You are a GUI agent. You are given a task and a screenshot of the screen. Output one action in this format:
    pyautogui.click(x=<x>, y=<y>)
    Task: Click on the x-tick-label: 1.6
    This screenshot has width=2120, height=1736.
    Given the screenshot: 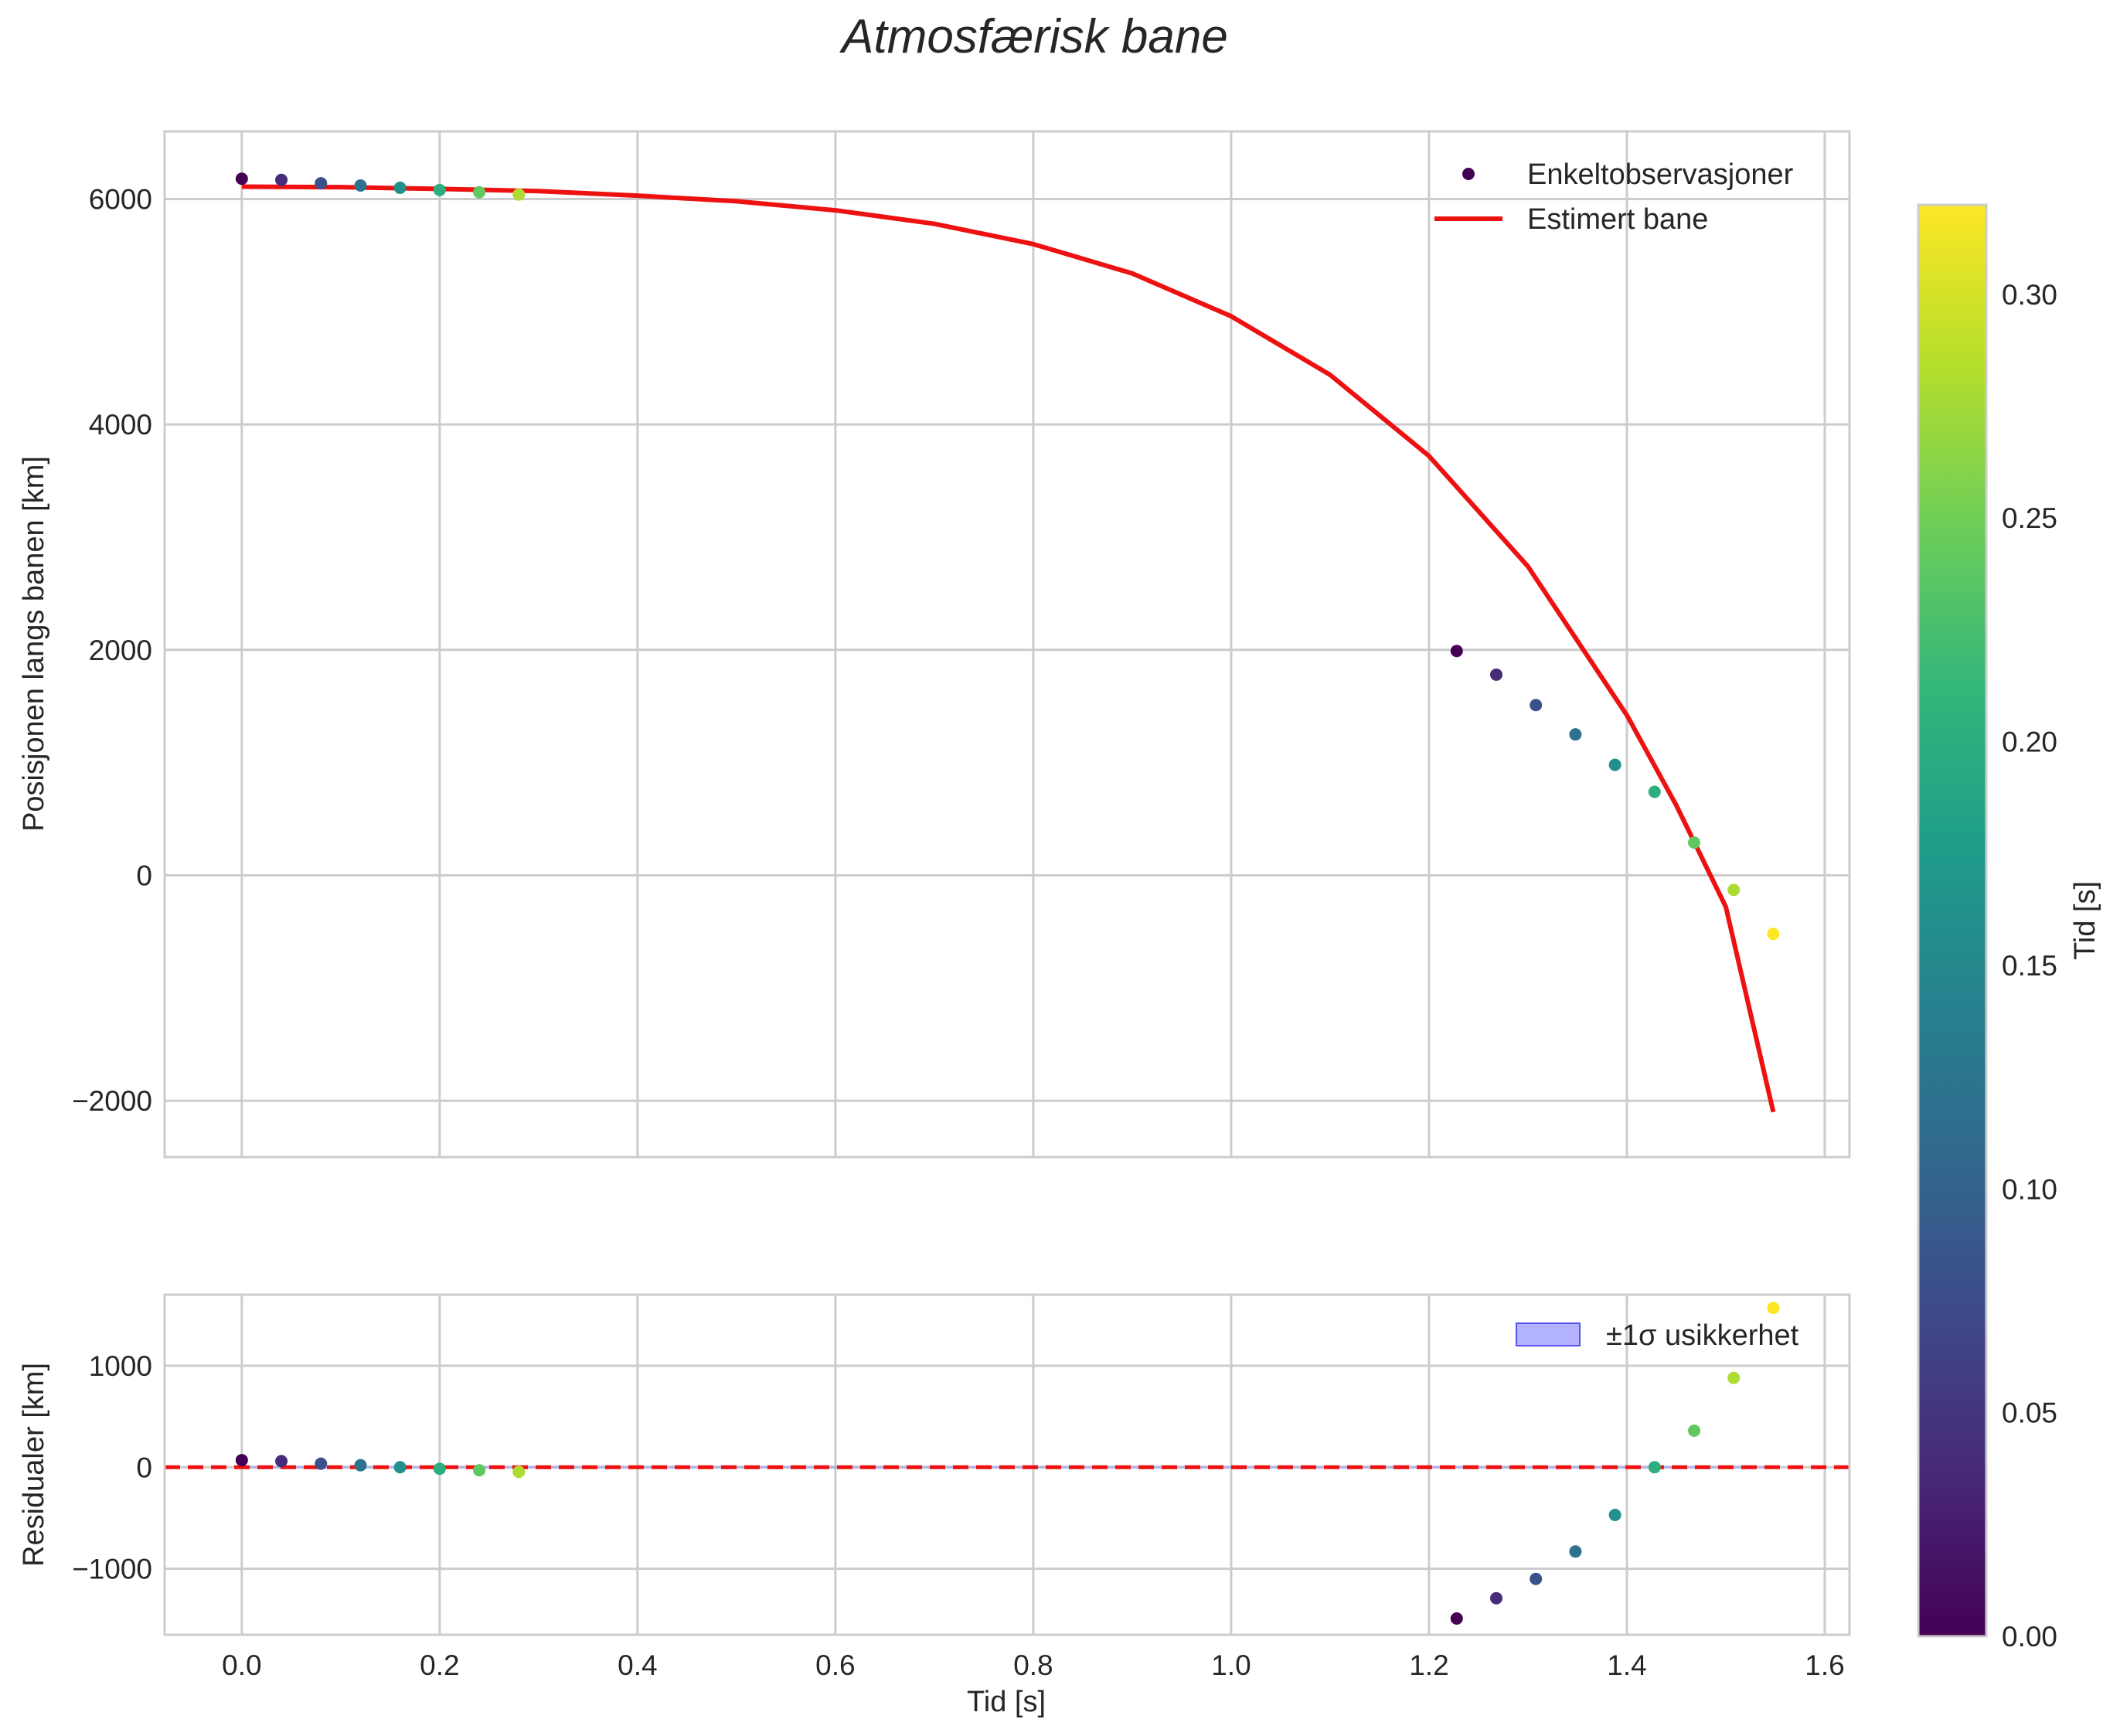 What is the action you would take?
    pyautogui.click(x=1824, y=1665)
    